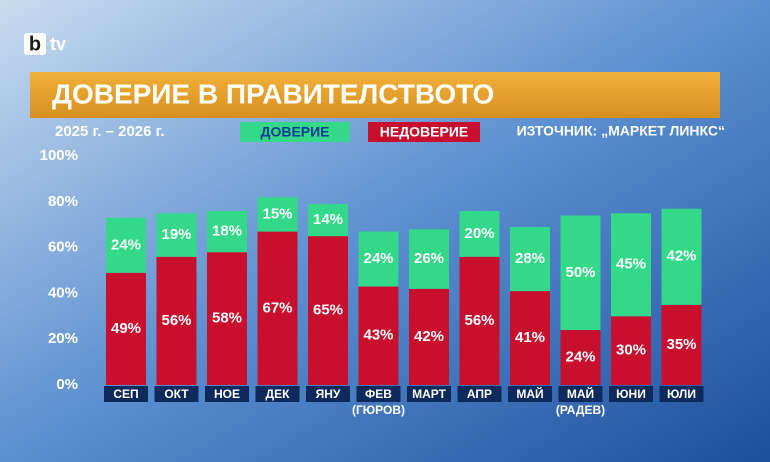 This screenshot has height=462, width=770. Describe the element at coordinates (63, 292) in the screenshot. I see `y-tick-label: 40%` at that location.